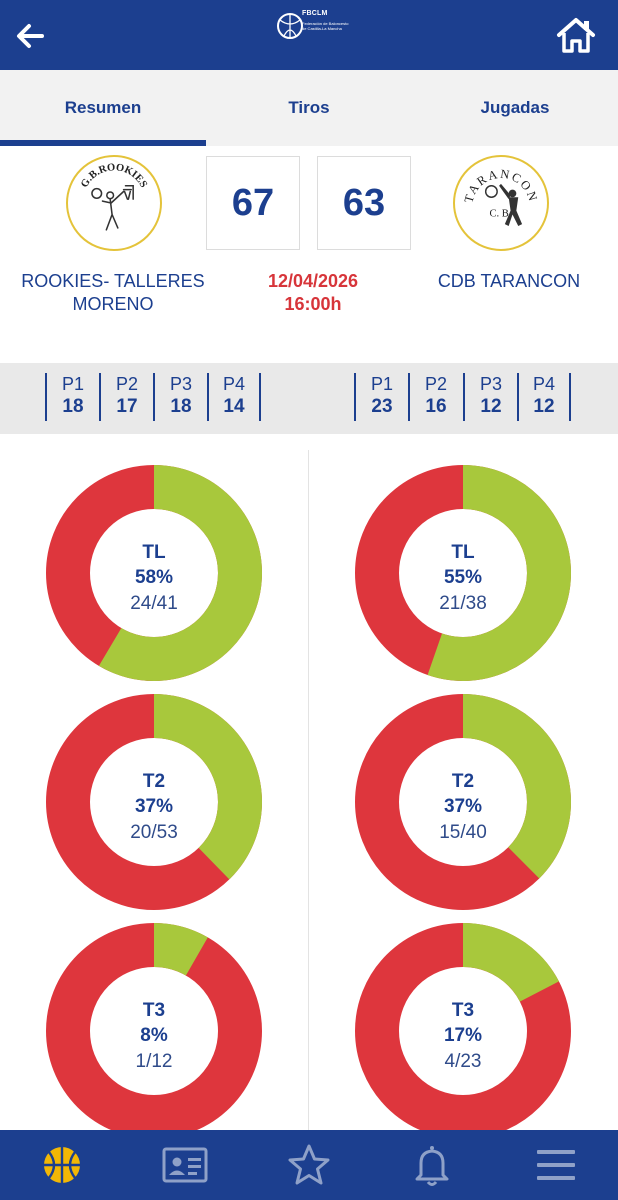  I want to click on home-team-logo: G.B.ROOKIES, so click(114, 203).